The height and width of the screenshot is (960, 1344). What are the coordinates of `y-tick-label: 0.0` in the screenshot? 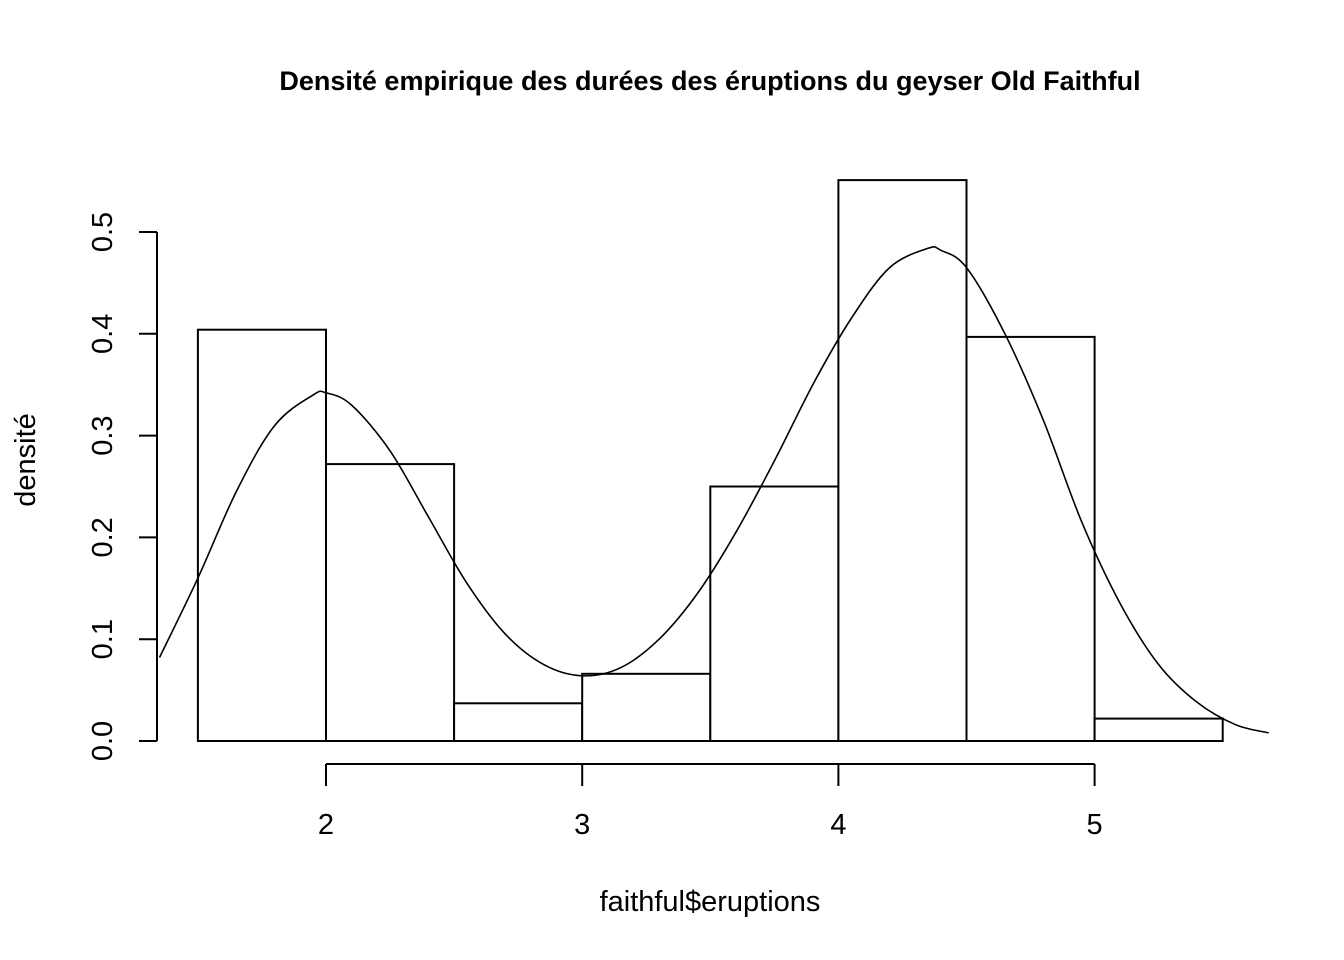 It's located at (103, 741).